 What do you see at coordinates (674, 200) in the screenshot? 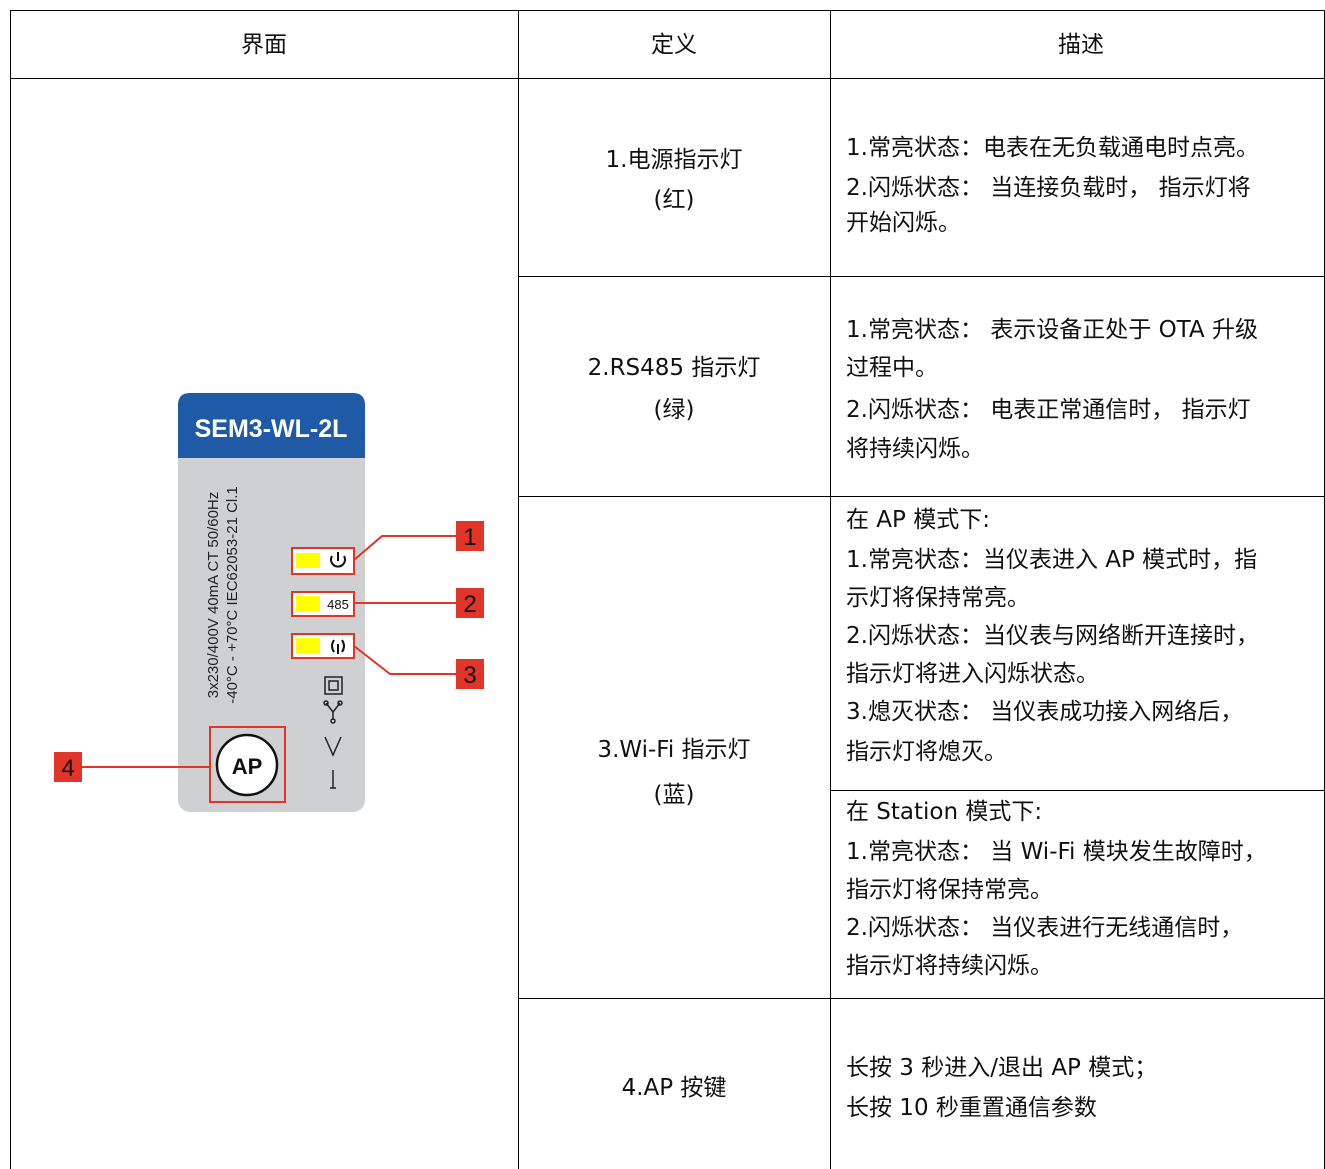
I see `definition-line: (红)` at bounding box center [674, 200].